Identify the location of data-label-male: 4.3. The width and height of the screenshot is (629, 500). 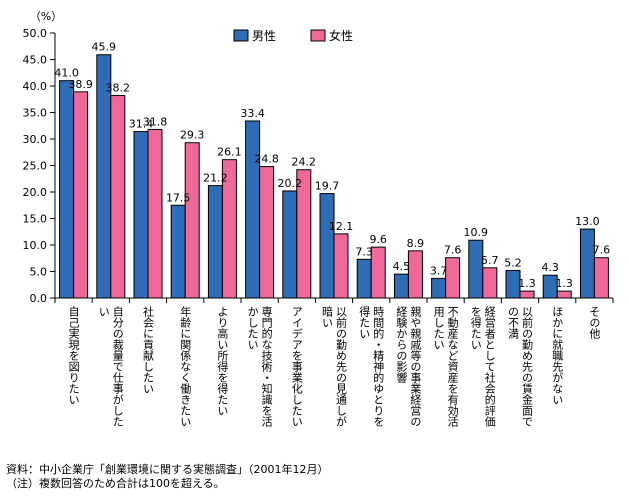
(550, 267).